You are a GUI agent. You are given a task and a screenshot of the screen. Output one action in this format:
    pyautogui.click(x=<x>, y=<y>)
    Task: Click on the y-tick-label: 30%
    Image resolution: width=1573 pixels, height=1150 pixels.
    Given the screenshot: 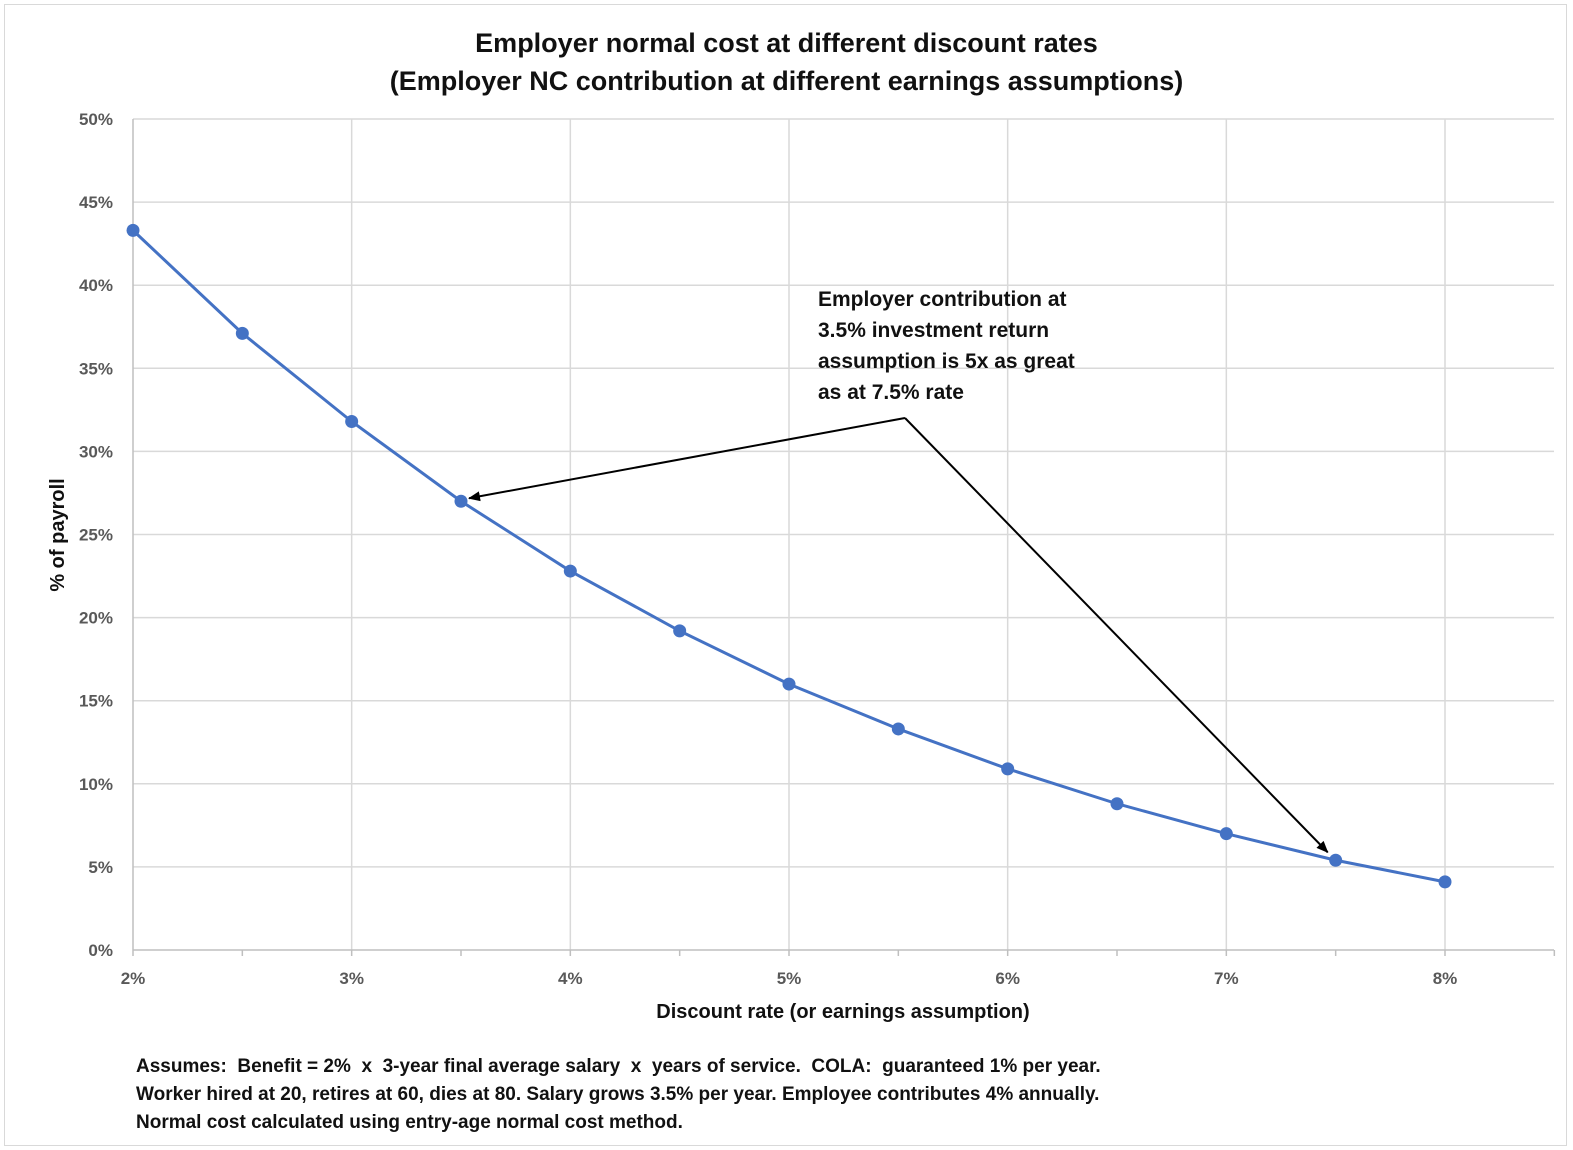 What is the action you would take?
    pyautogui.click(x=96, y=451)
    